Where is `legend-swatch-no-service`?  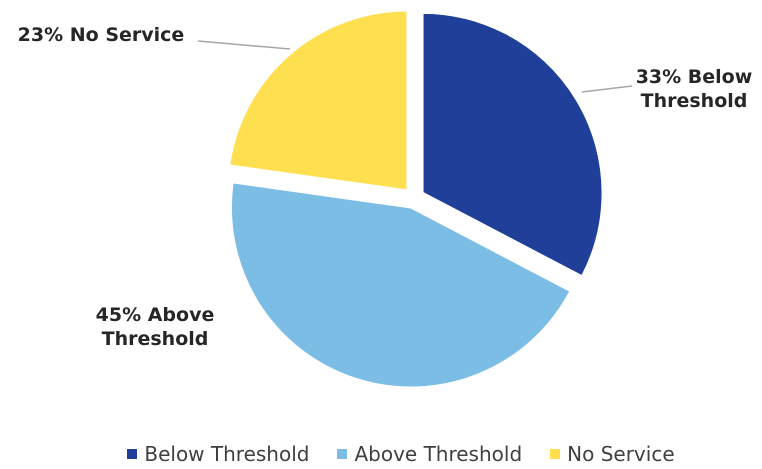 legend-swatch-no-service is located at coordinates (555, 454).